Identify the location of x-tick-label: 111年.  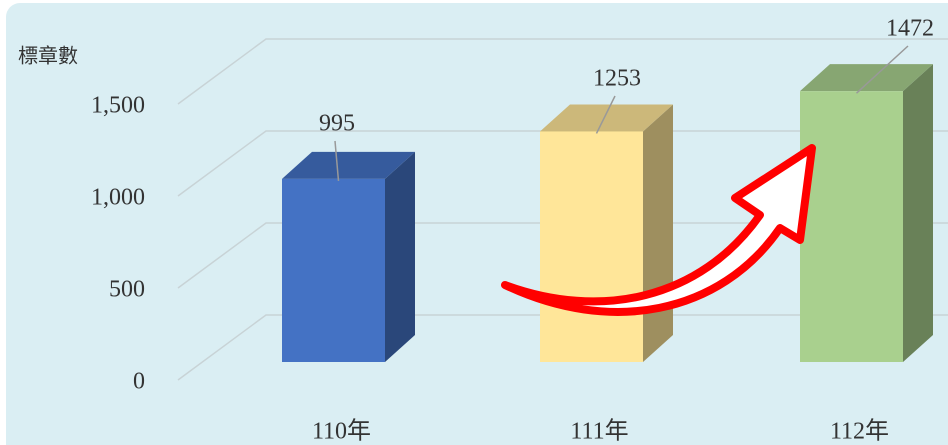
(599, 431).